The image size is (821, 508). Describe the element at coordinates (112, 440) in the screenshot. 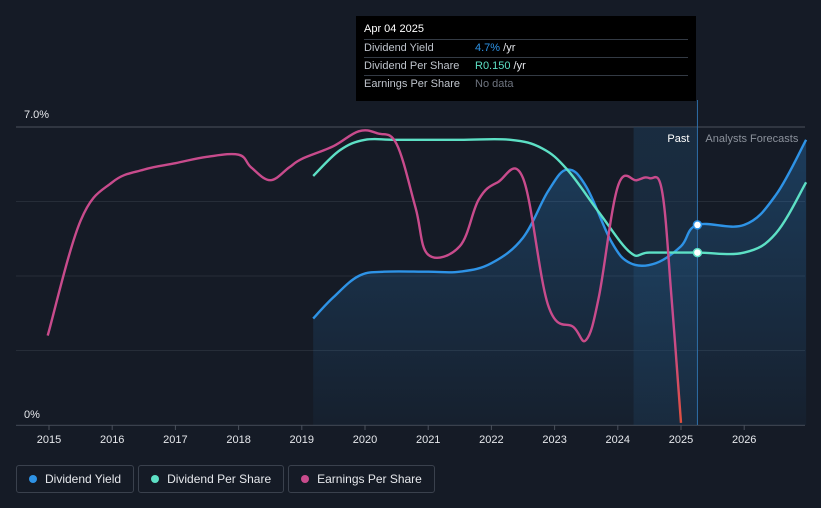

I see `x-tick-label: 2016` at that location.